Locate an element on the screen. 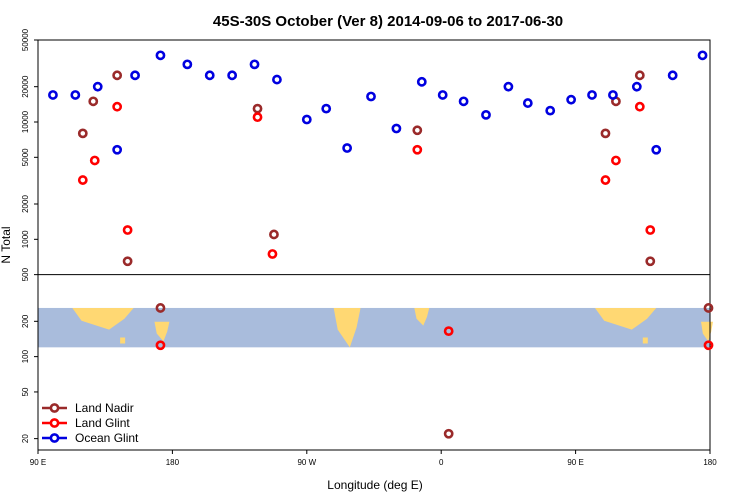  y-tick-label: 5000 is located at coordinates (25, 157).